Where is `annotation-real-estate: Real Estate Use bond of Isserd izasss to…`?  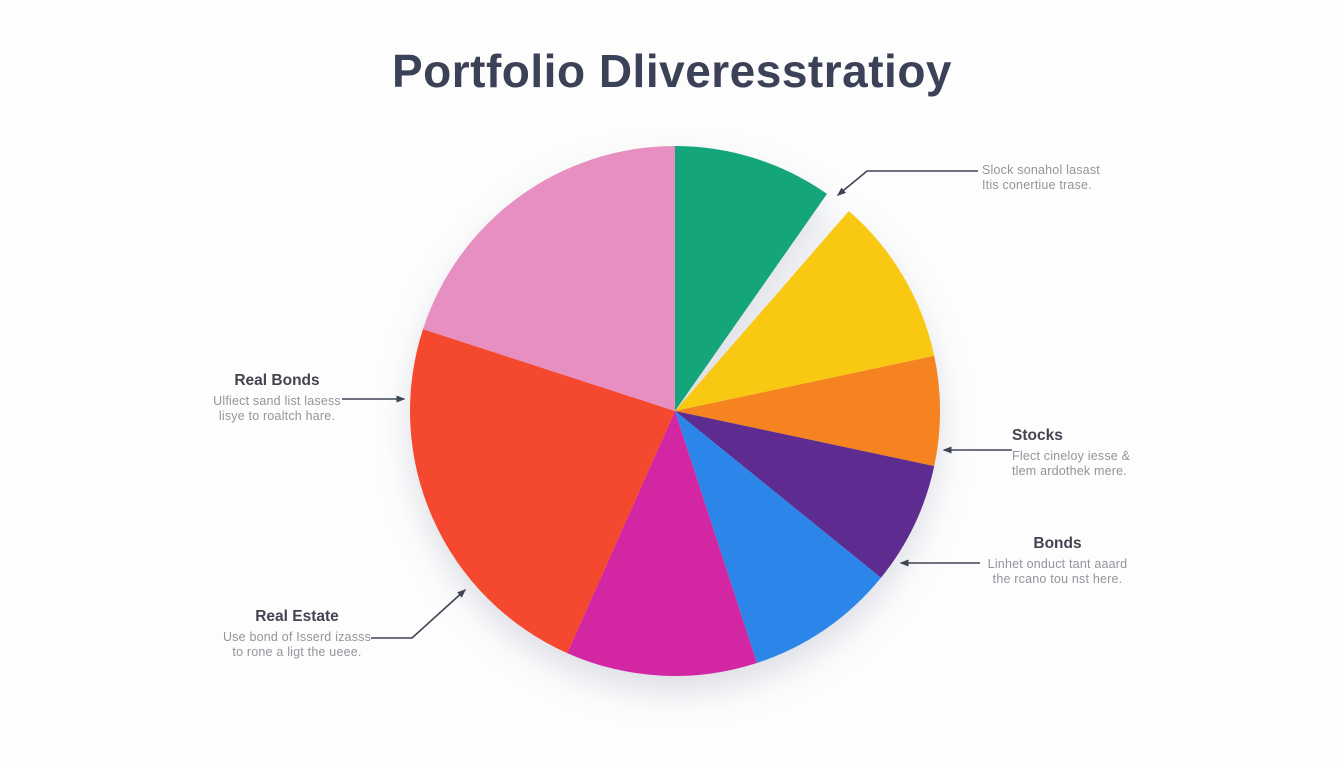 annotation-real-estate: Real Estate Use bond of Isserd izasss to… is located at coordinates (297, 633).